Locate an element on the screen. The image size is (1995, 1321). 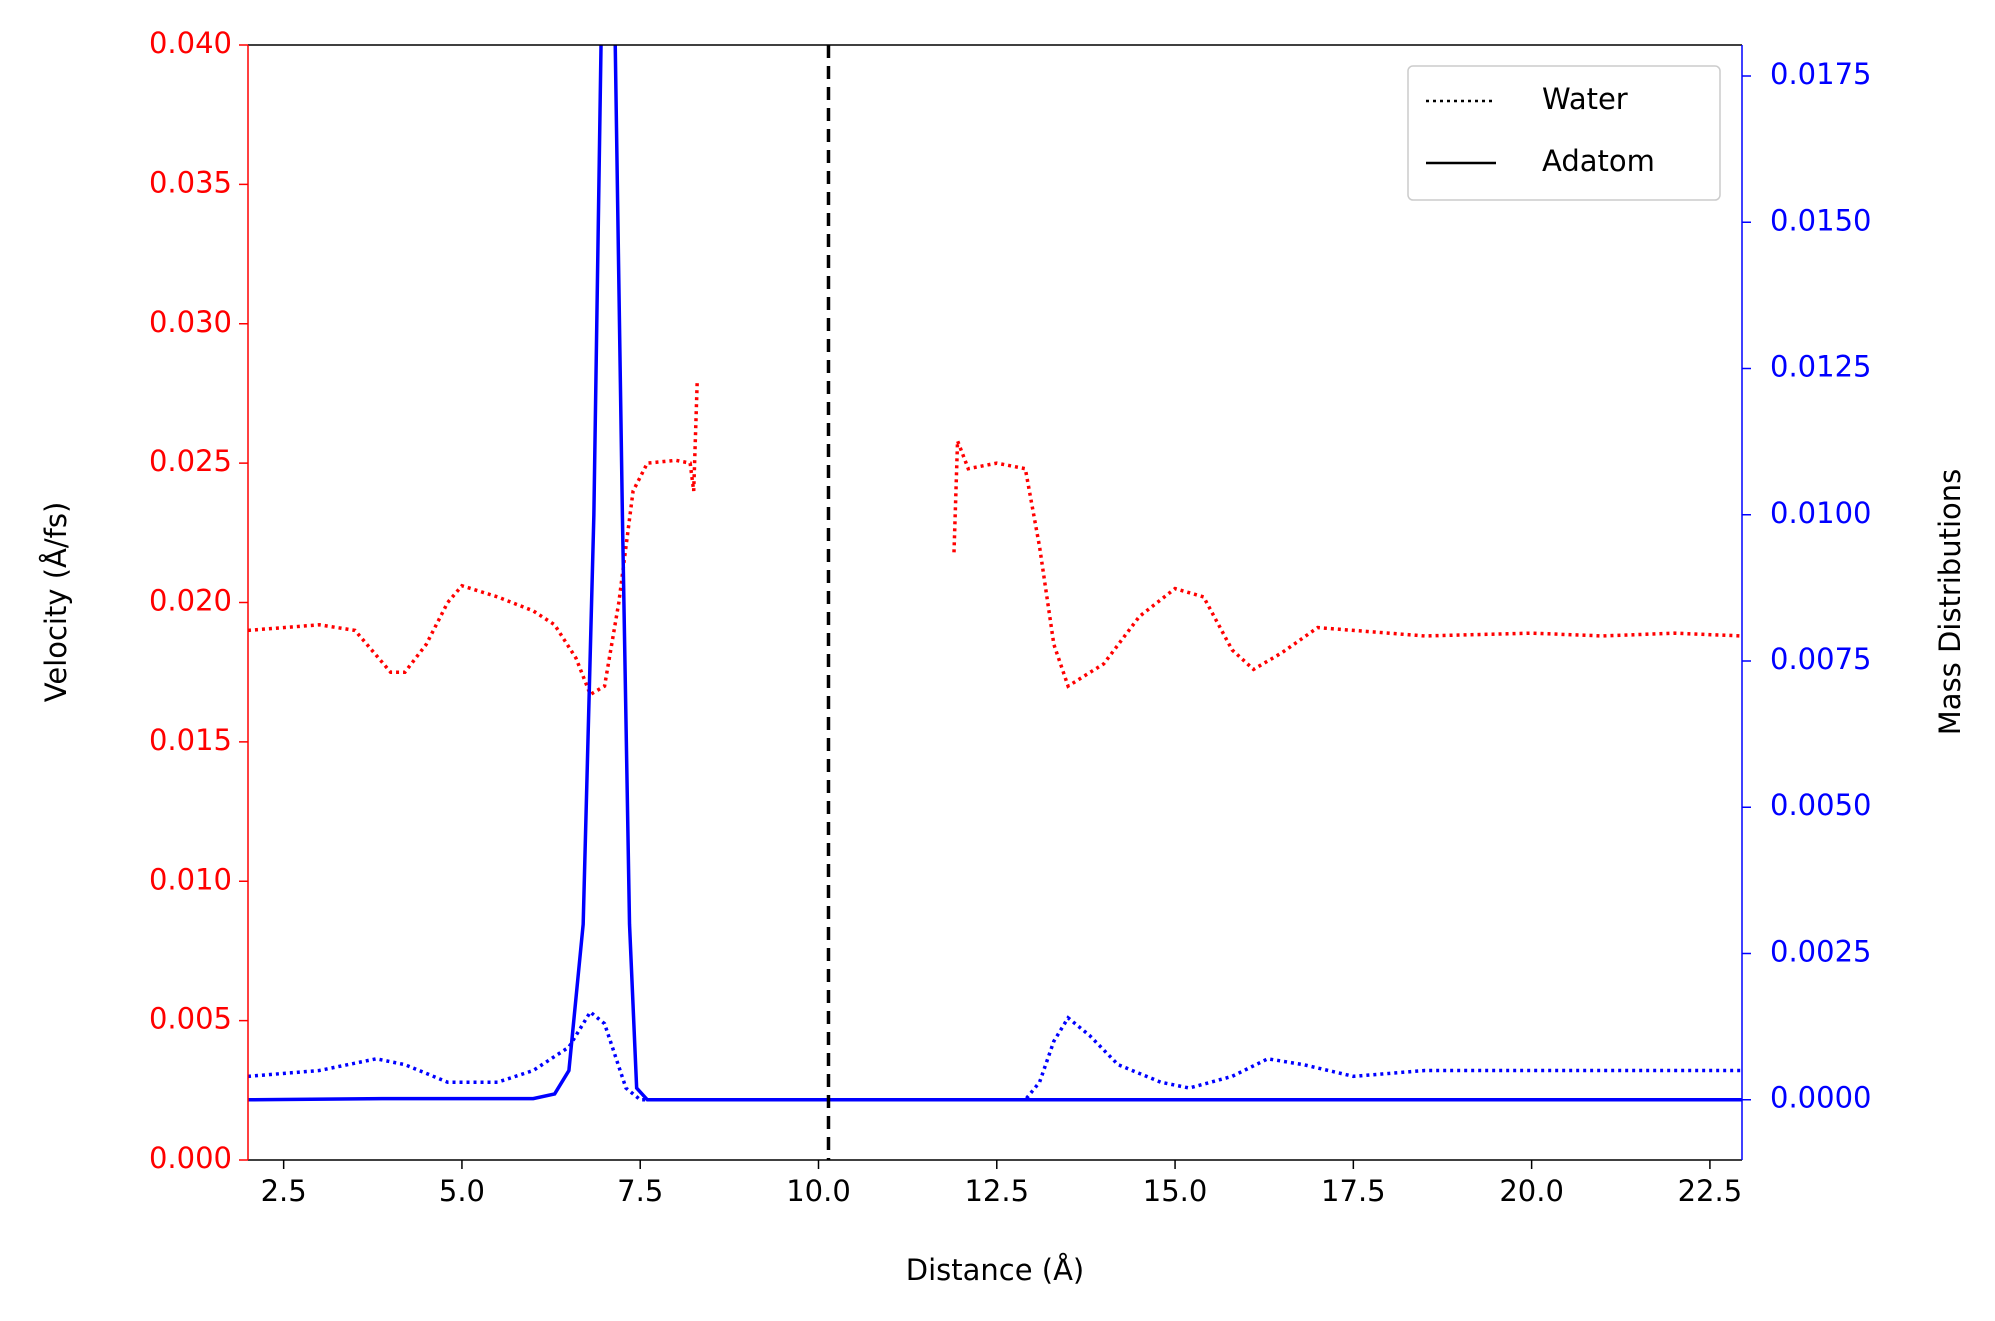
y-tick-label: 0.015 is located at coordinates (190, 740).